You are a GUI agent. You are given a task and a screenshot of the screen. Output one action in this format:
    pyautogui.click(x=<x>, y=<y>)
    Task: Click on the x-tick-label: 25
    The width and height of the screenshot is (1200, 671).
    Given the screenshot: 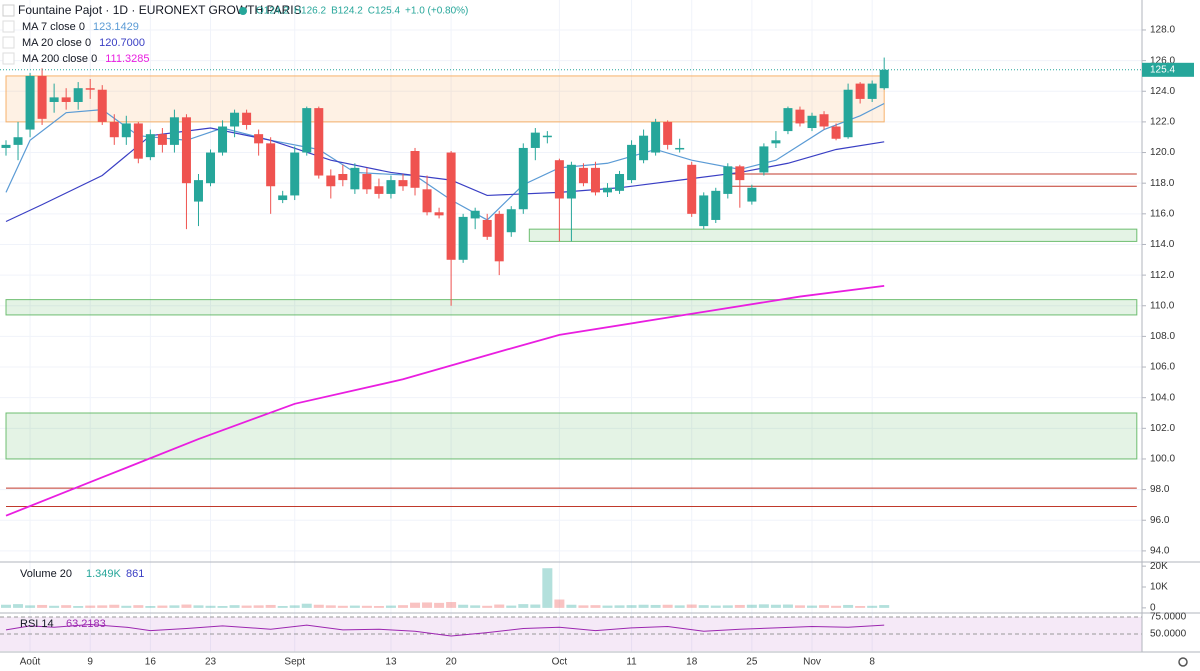 What is the action you would take?
    pyautogui.click(x=752, y=662)
    